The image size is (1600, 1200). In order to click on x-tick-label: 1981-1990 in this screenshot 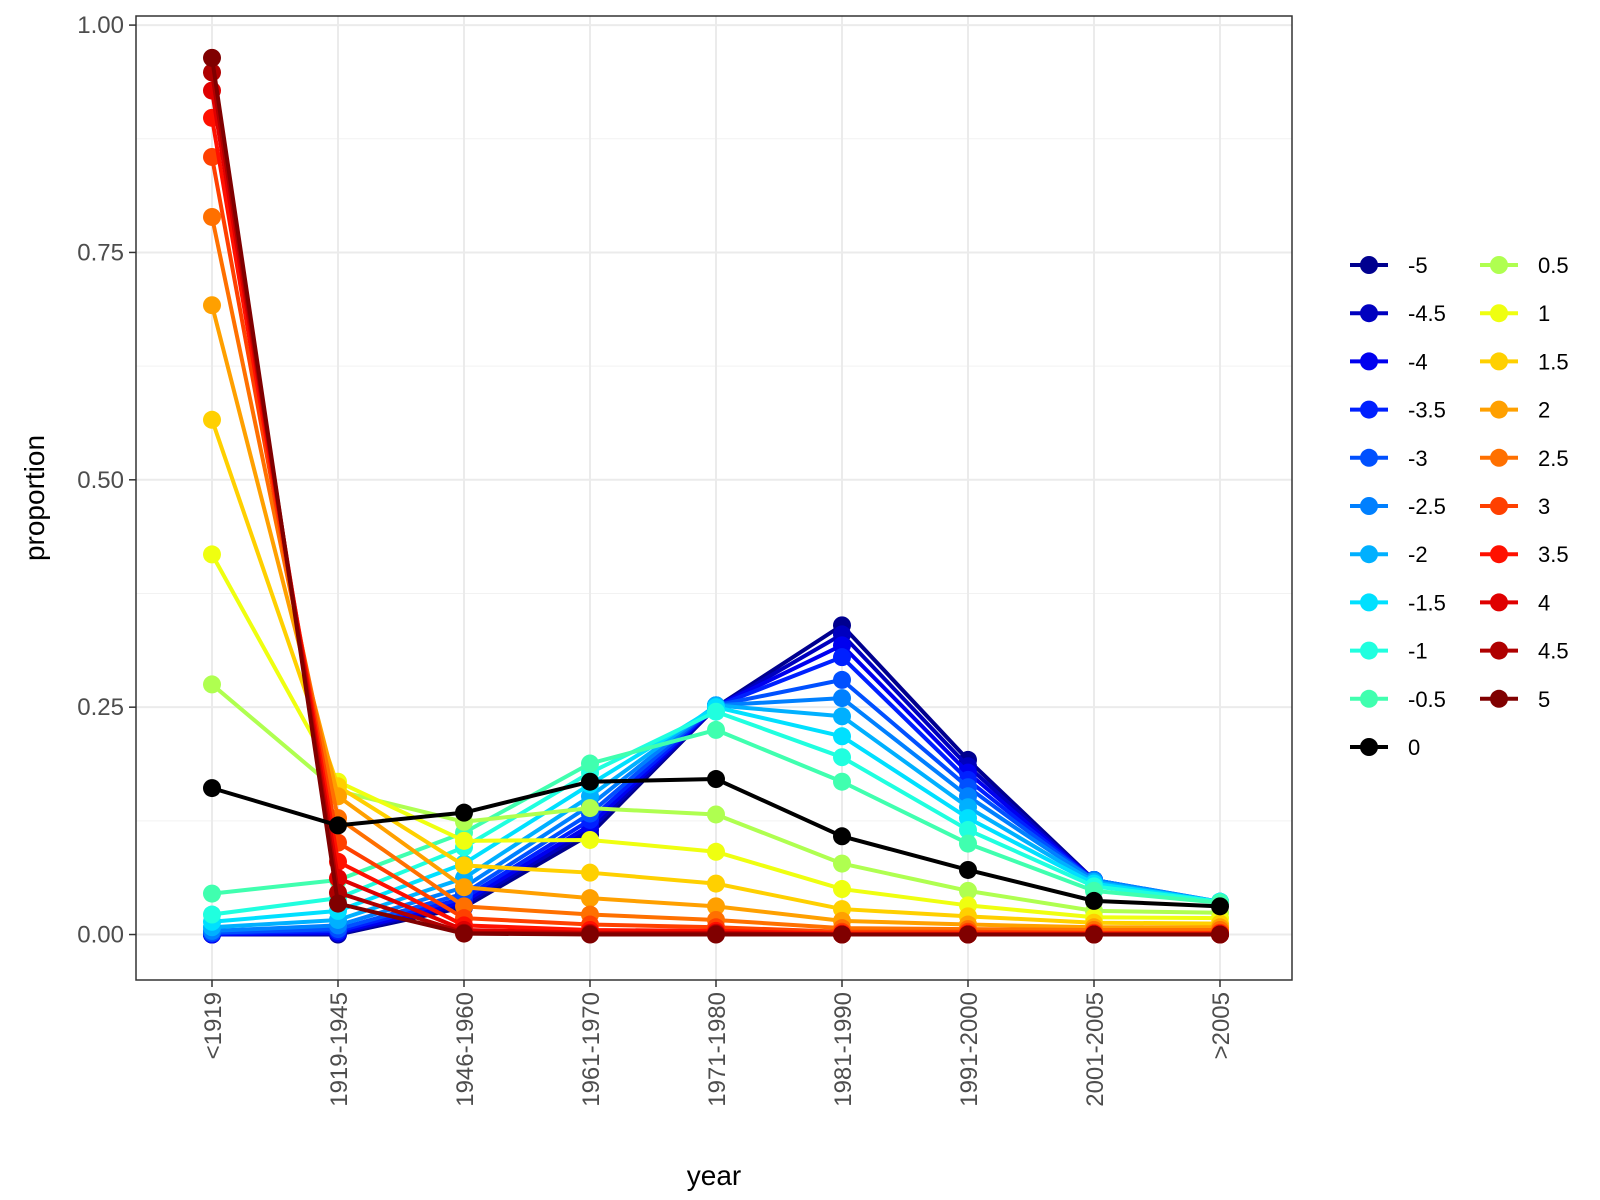, I will do `click(843, 1049)`.